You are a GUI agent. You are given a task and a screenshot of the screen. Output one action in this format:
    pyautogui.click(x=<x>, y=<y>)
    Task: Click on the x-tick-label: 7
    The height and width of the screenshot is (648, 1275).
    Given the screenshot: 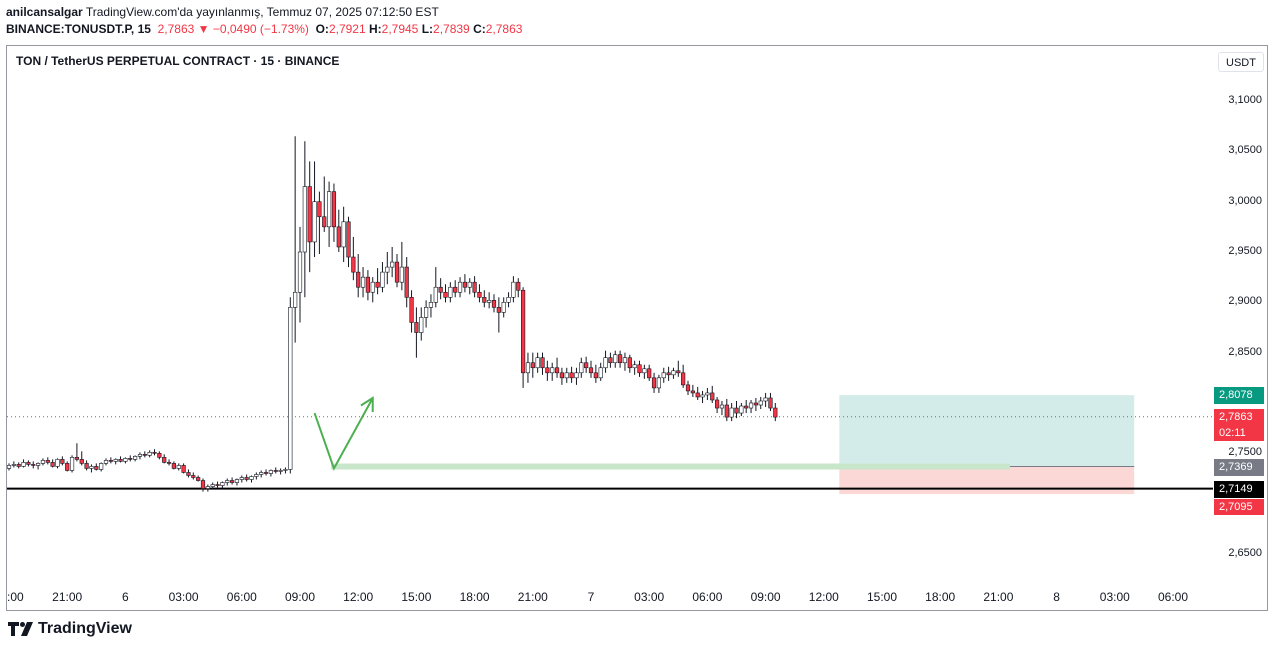 What is the action you would take?
    pyautogui.click(x=591, y=597)
    